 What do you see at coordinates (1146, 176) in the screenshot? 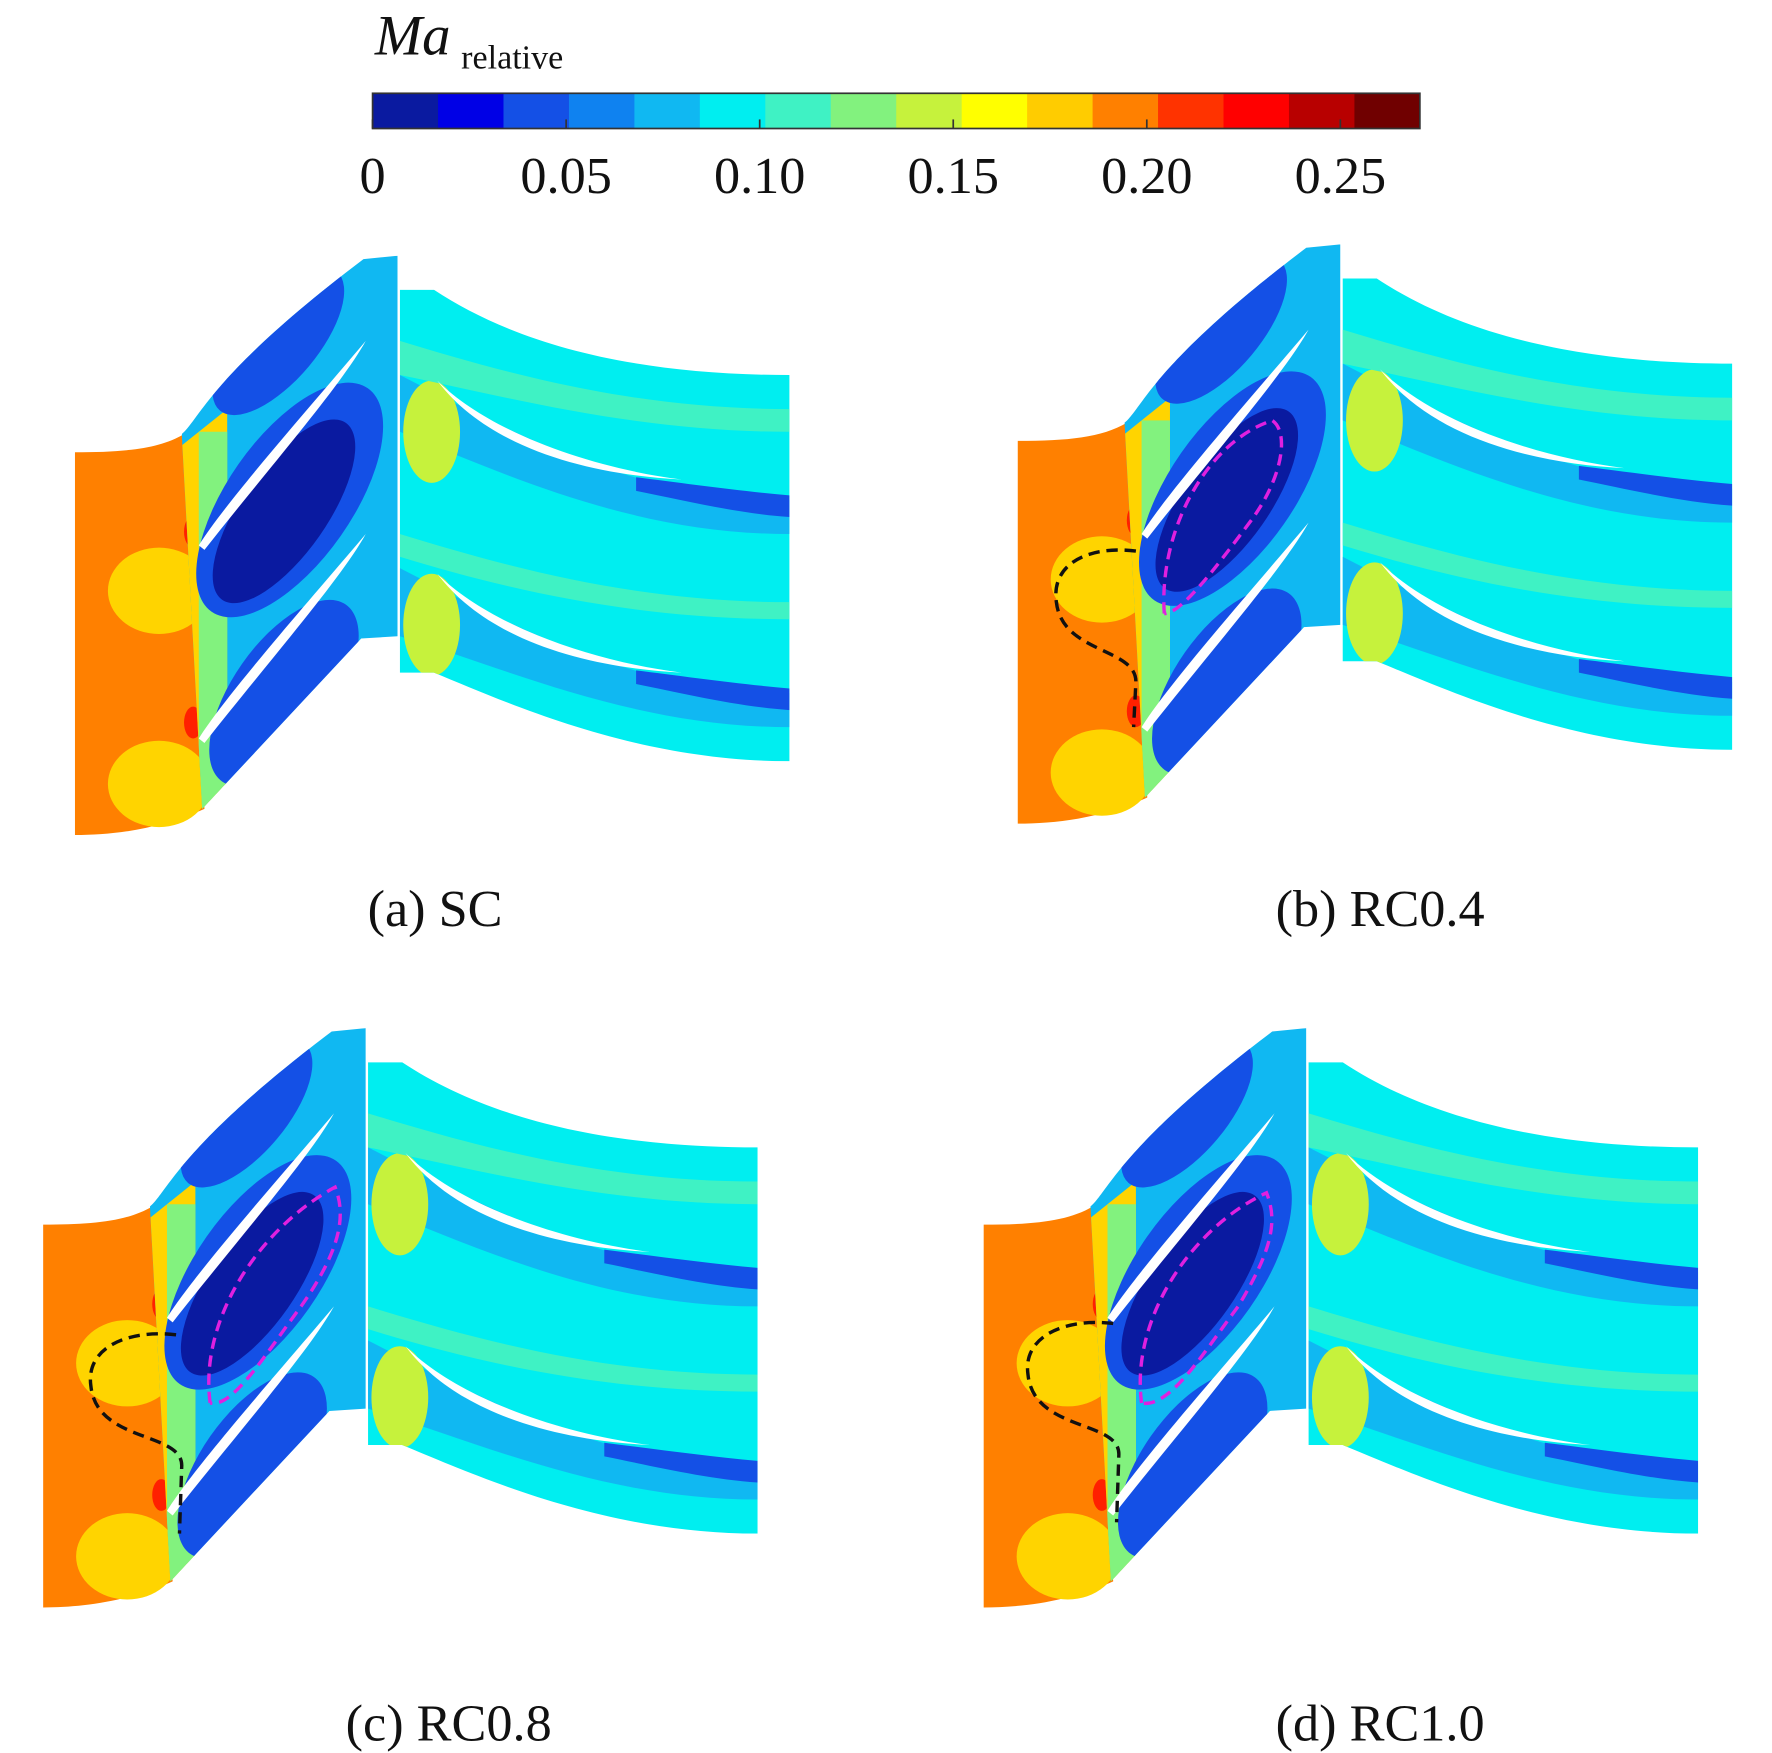
I see `colorbar-tick-label: 0.20` at bounding box center [1146, 176].